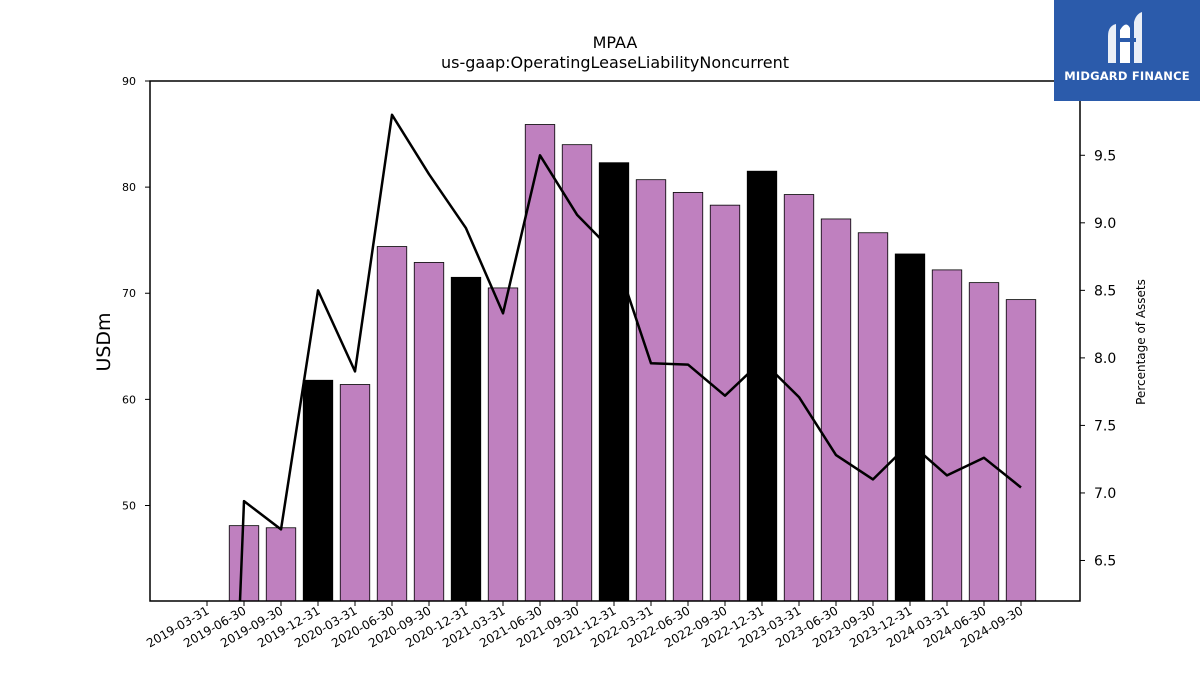 The image size is (1200, 675). What do you see at coordinates (129, 399) in the screenshot?
I see `y-tick-label: 60` at bounding box center [129, 399].